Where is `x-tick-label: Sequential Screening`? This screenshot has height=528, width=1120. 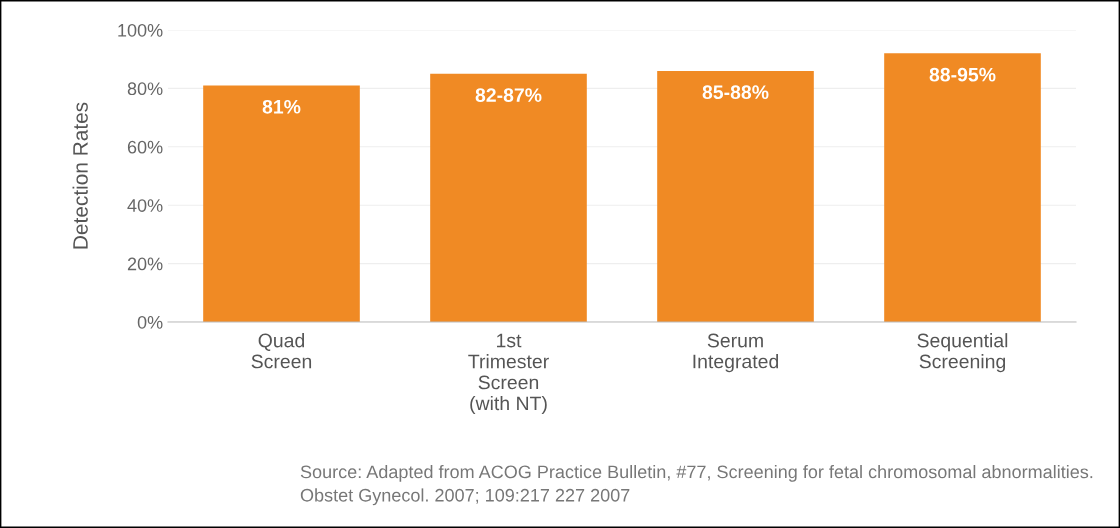
x-tick-label: Sequential Screening is located at coordinates (962, 353).